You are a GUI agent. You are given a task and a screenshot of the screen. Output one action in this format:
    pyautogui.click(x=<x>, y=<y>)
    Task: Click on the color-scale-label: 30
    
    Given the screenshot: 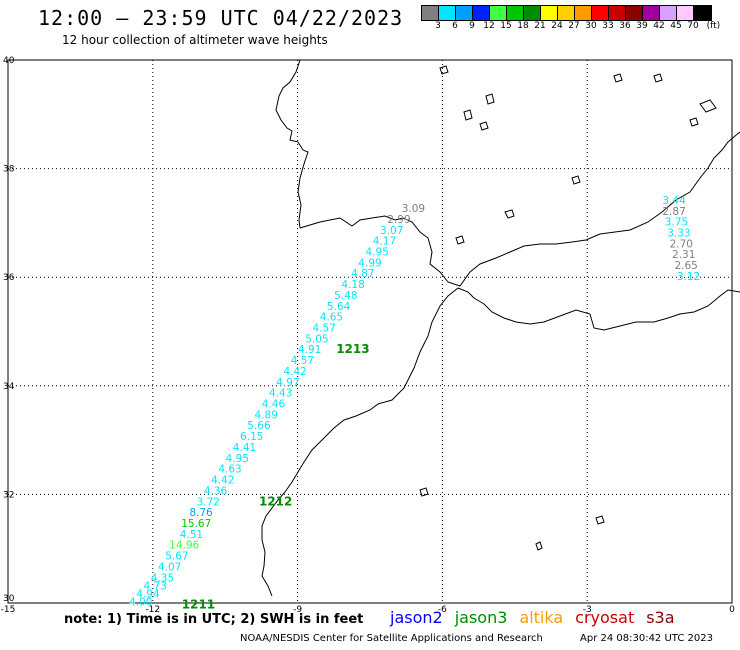 What is the action you would take?
    pyautogui.click(x=591, y=26)
    